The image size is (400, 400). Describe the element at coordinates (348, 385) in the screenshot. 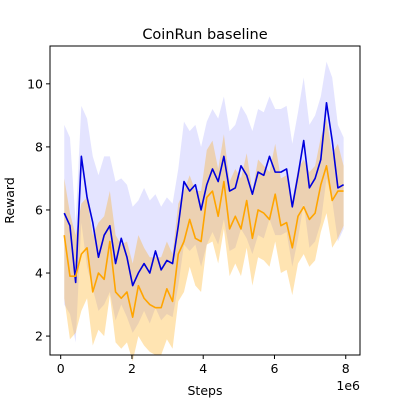

I see `x-axis-offset-label: 1e6` at that location.